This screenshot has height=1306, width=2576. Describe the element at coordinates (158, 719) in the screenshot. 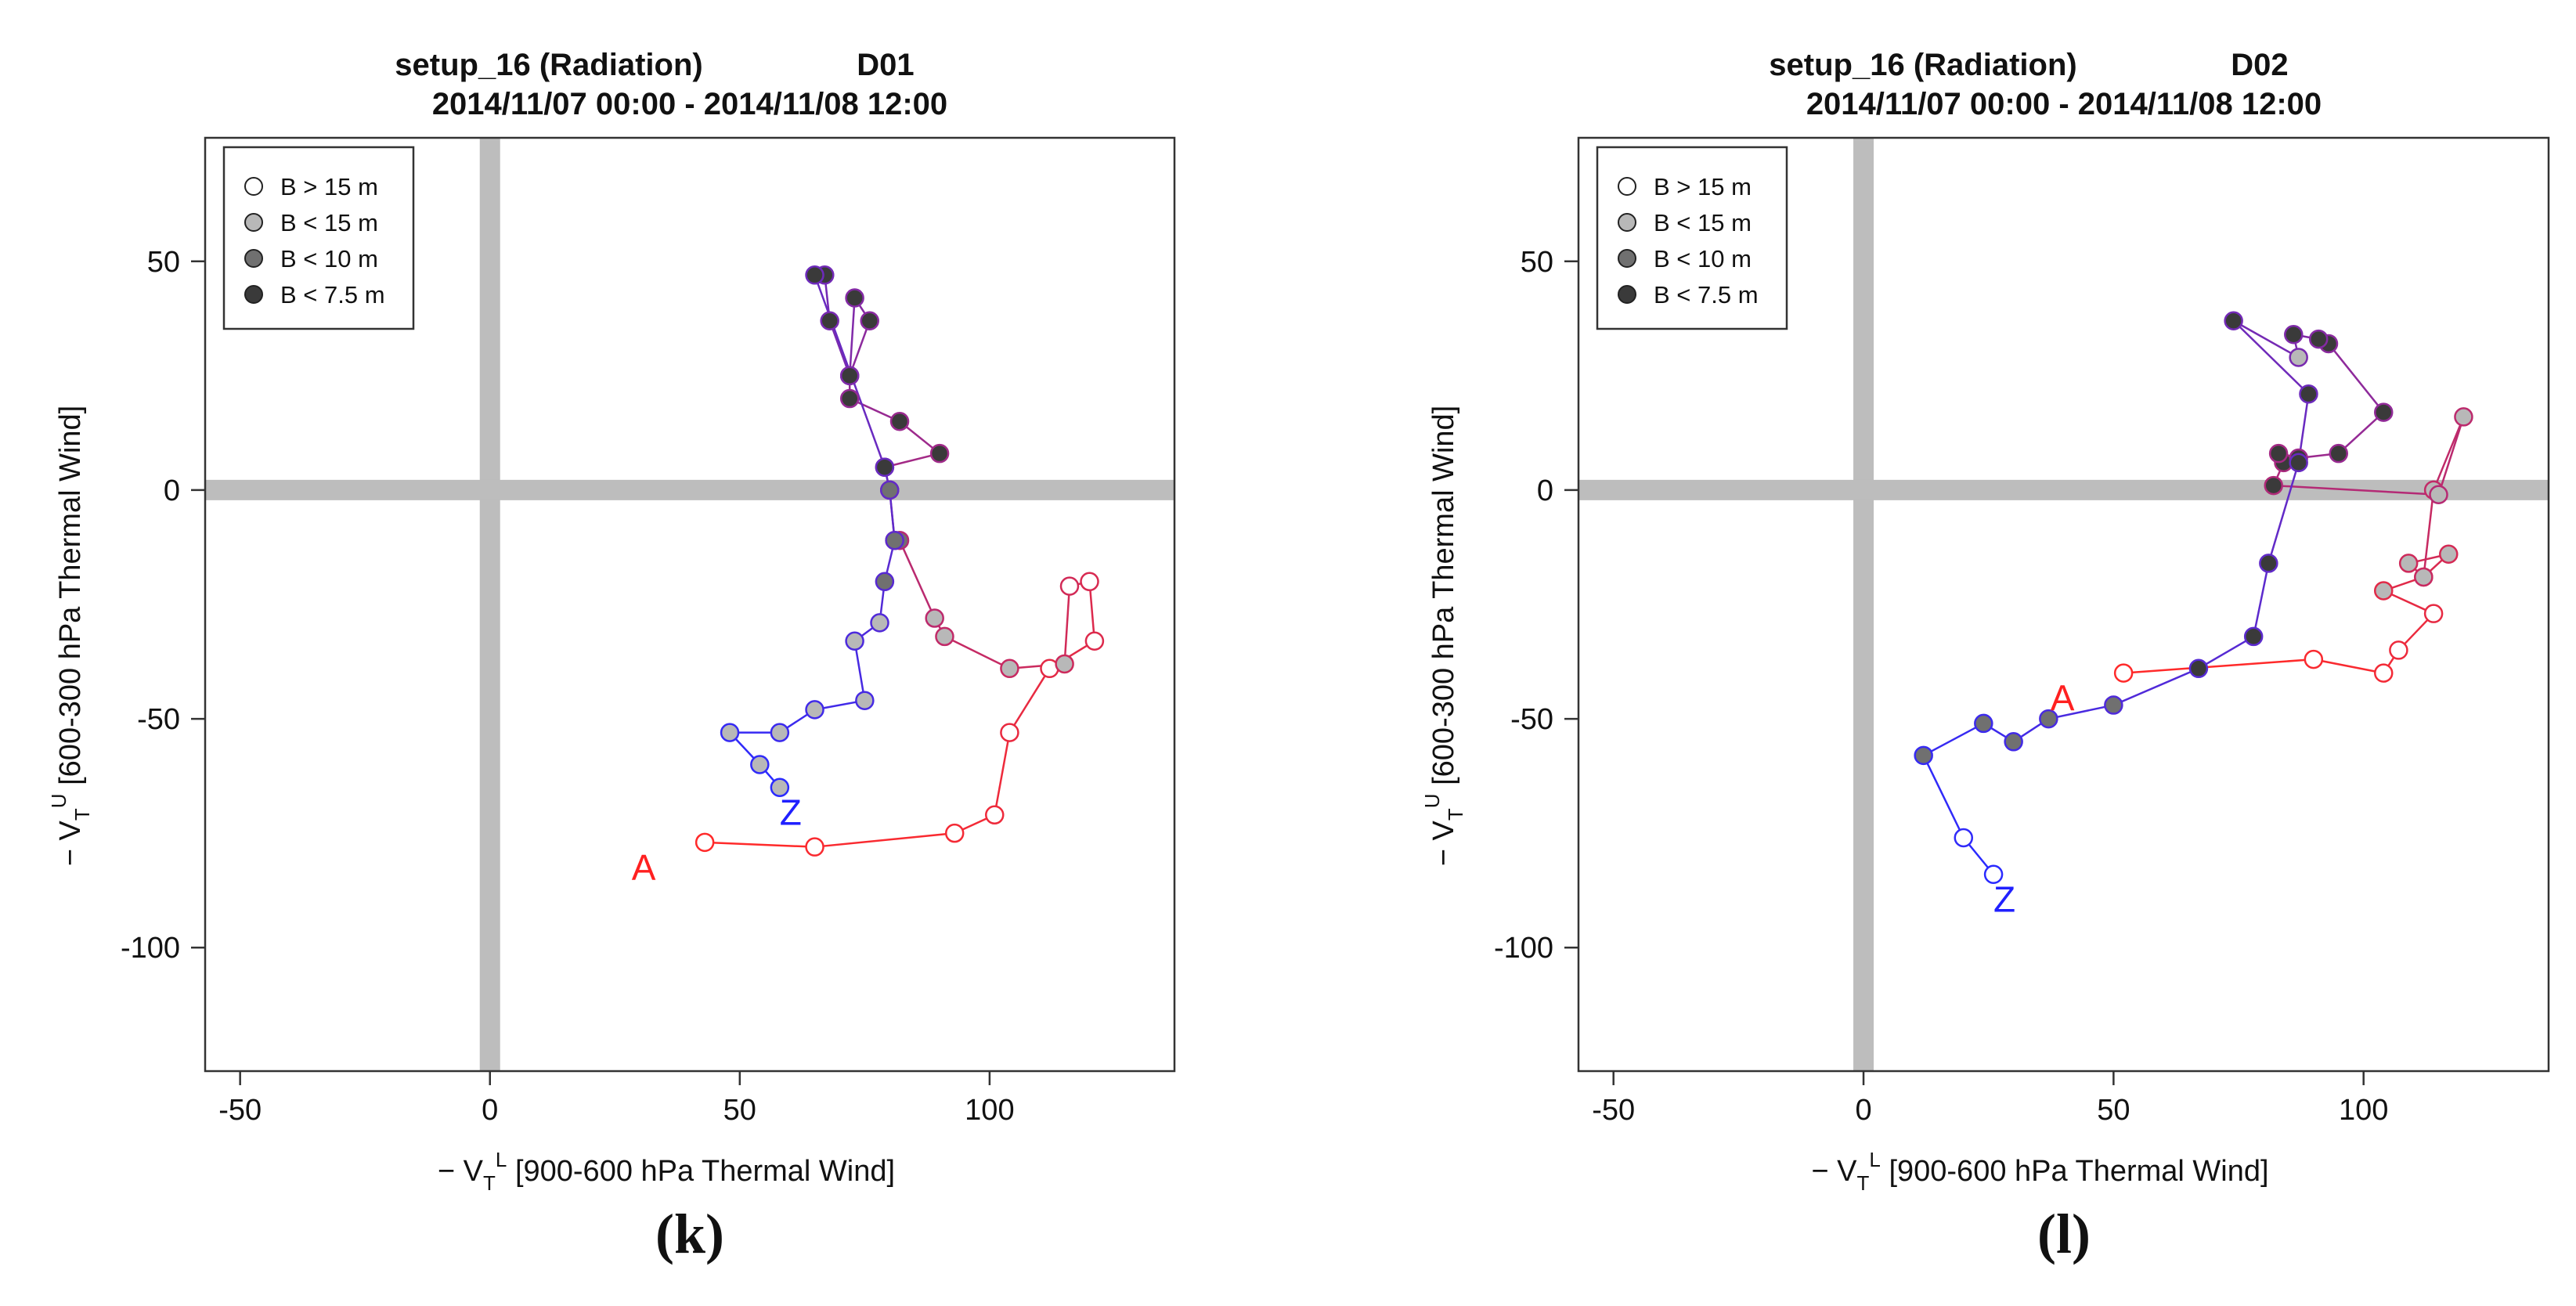

I see `y-tick-label: -50` at that location.